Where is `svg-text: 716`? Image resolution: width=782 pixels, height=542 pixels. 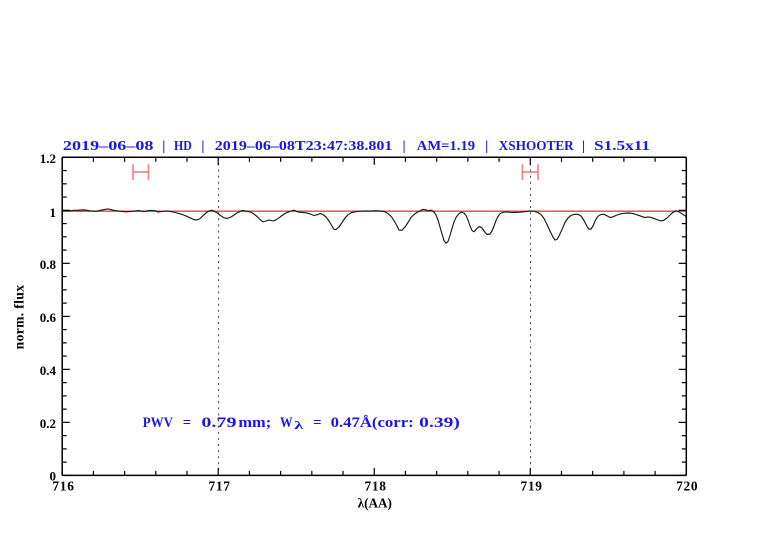
svg-text: 716 is located at coordinates (63, 486).